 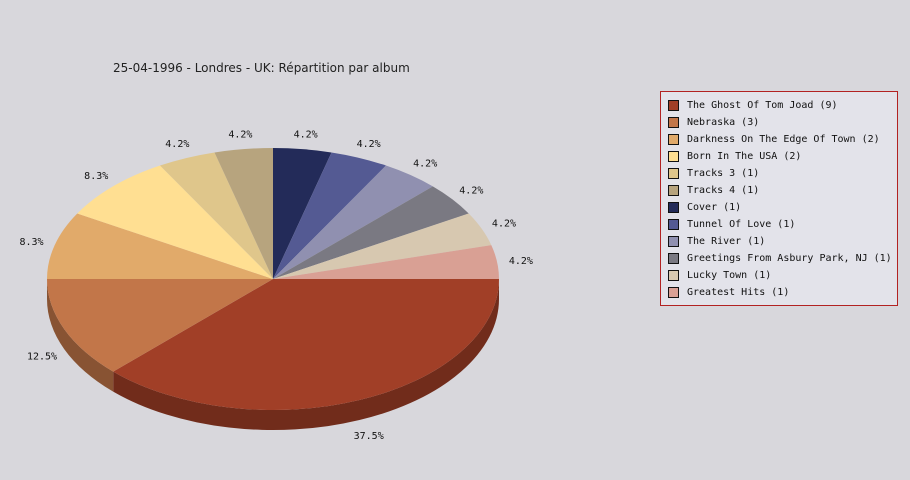 What do you see at coordinates (723, 122) in the screenshot?
I see `legend-label-1: Nebraska (3)` at bounding box center [723, 122].